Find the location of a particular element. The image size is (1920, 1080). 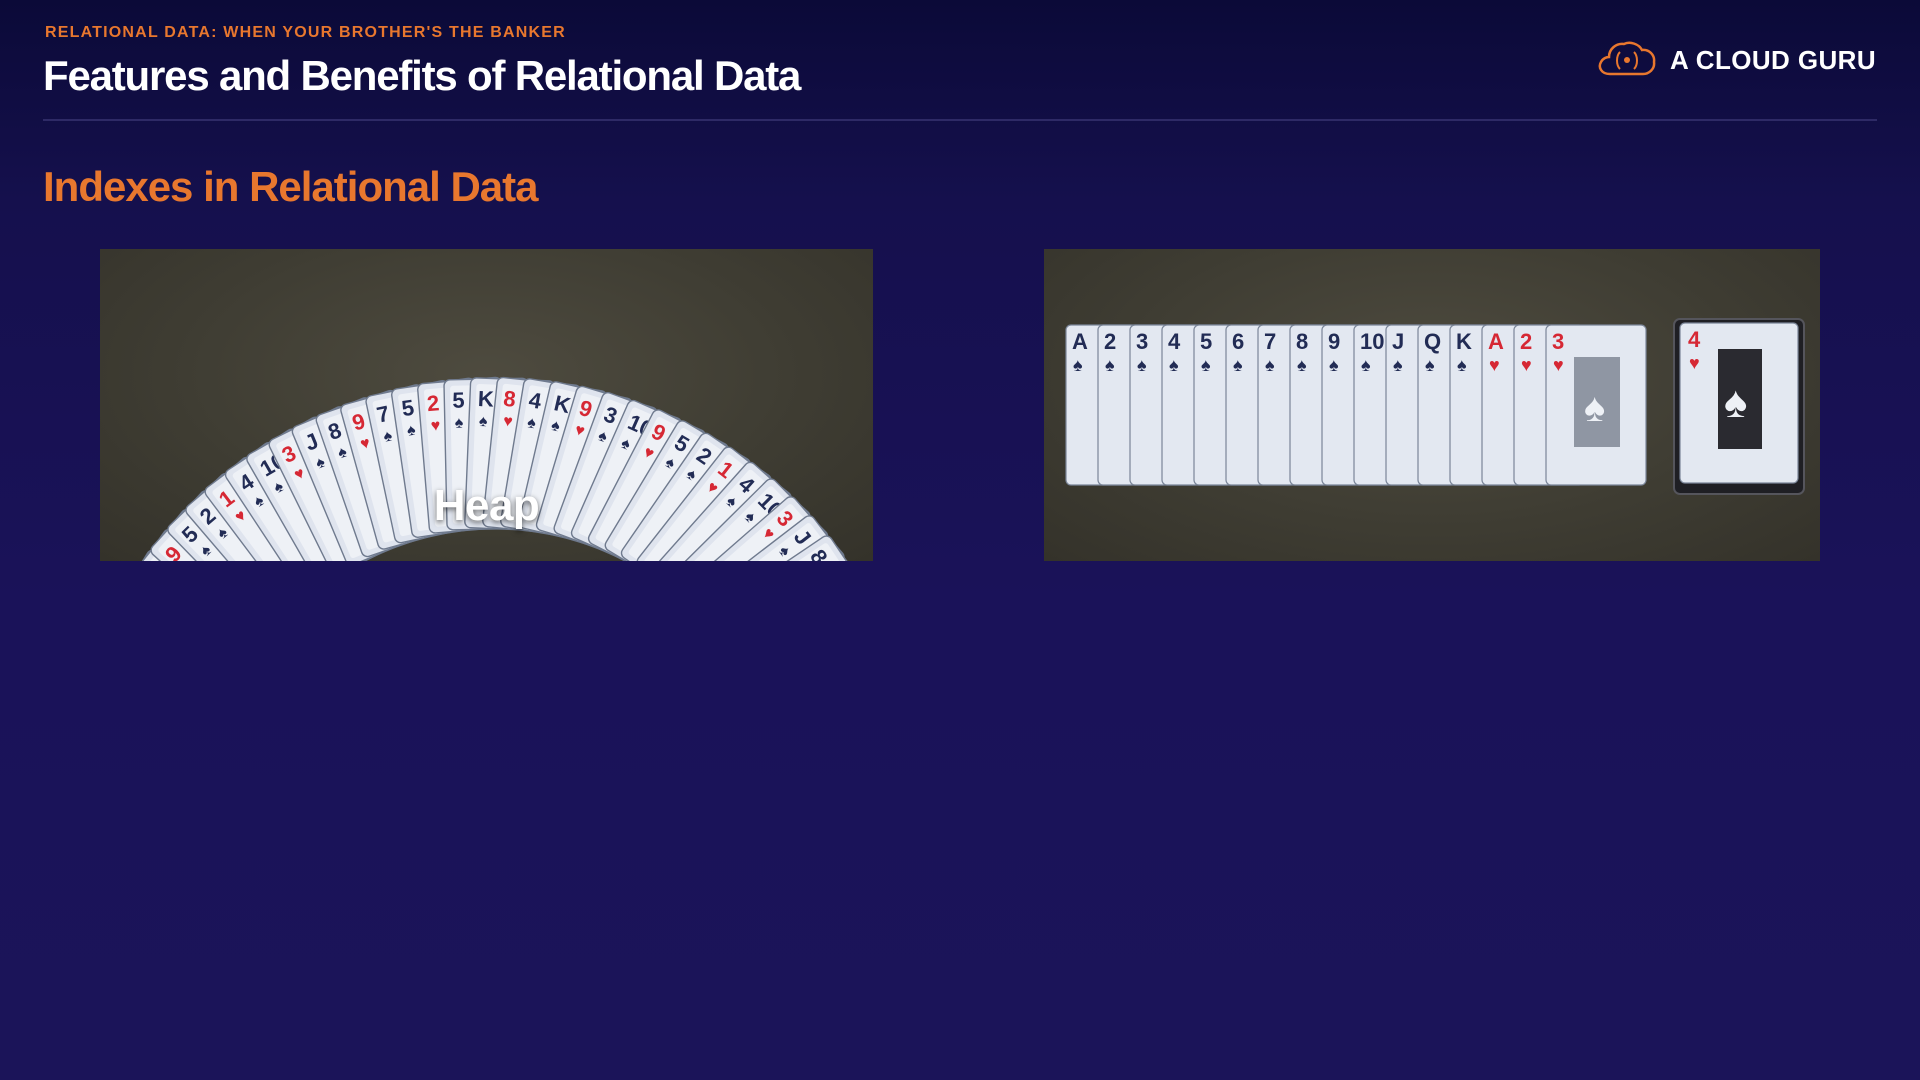

card-rank-label: 10 is located at coordinates (1372, 341).